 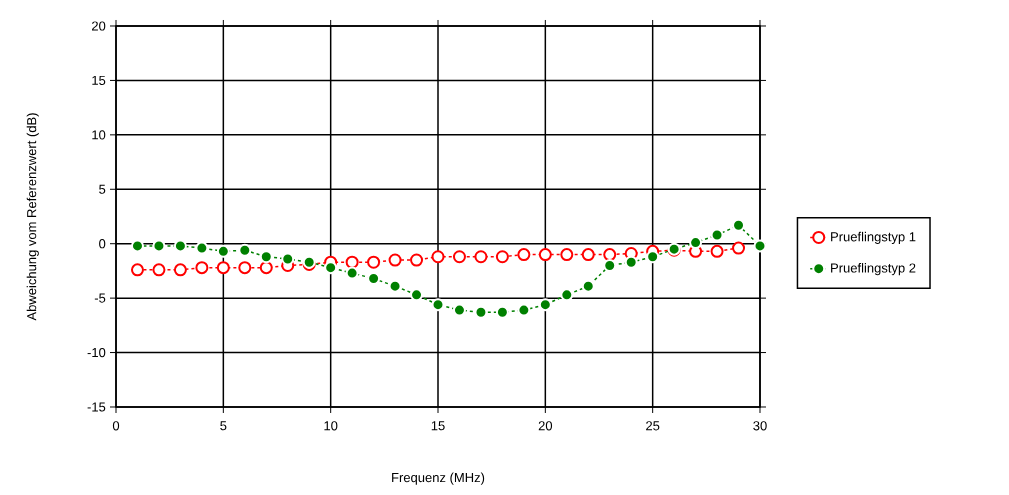 What do you see at coordinates (102, 189) in the screenshot?
I see `y-tick-label: 5` at bounding box center [102, 189].